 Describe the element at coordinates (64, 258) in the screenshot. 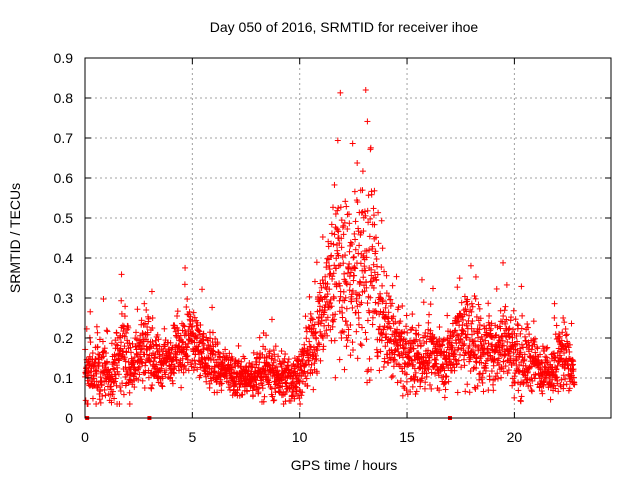

I see `y-tick-label: 0.4` at that location.